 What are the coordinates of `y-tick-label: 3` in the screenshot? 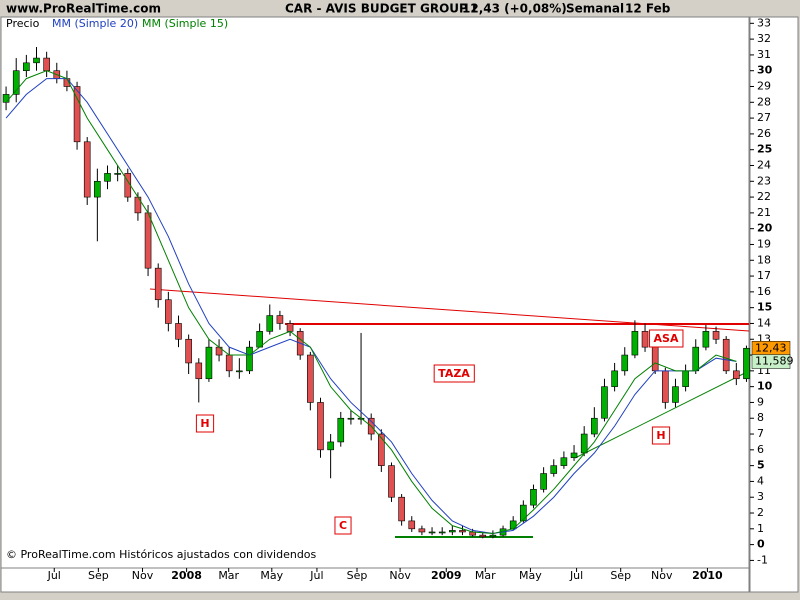 It's located at (760, 496).